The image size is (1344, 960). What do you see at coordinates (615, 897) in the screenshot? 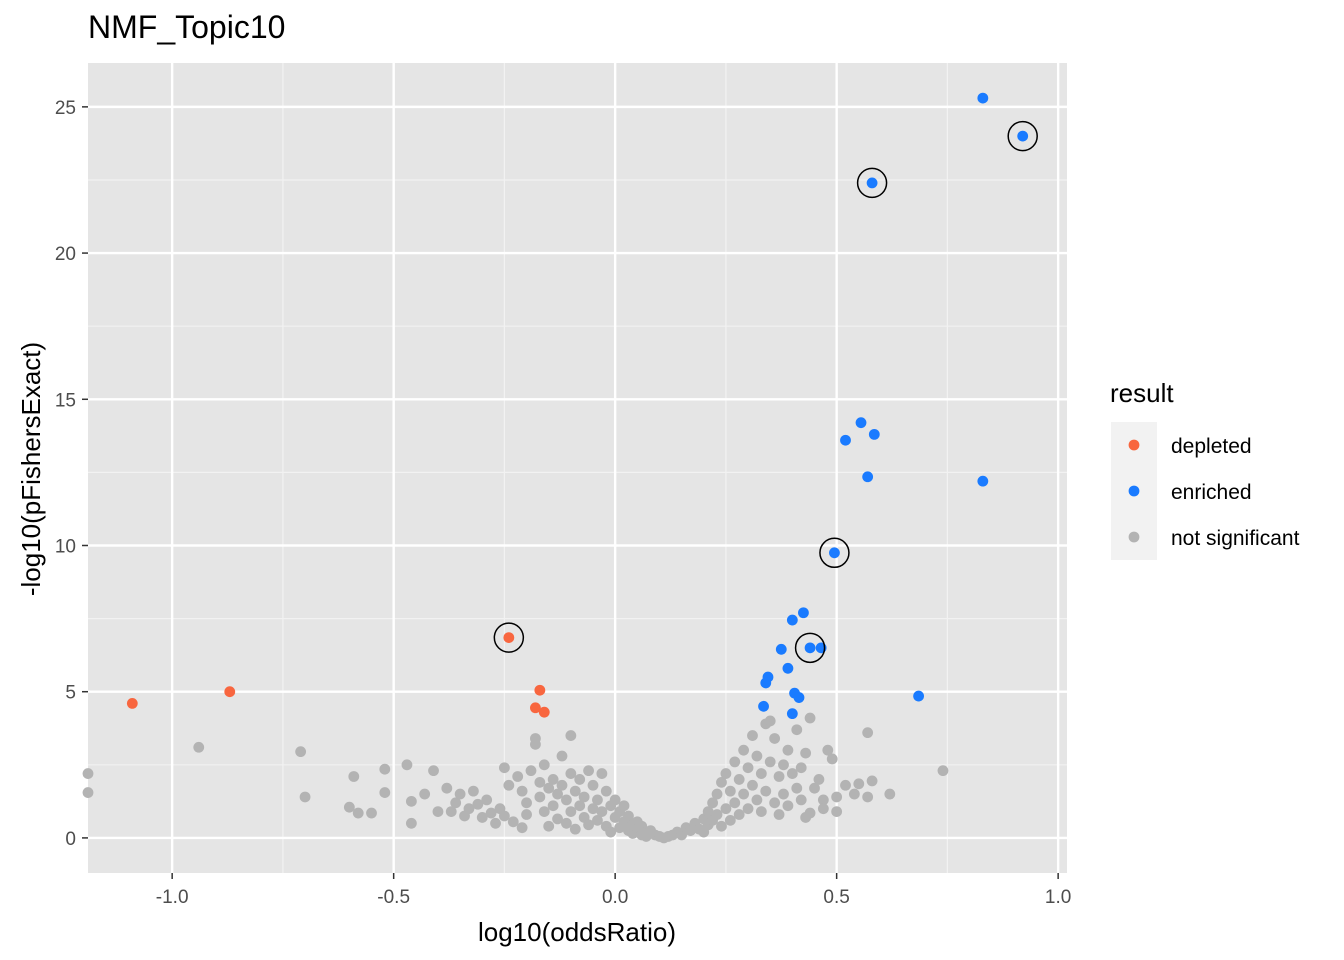
I see `x-tick-label: 0.0` at bounding box center [615, 897].